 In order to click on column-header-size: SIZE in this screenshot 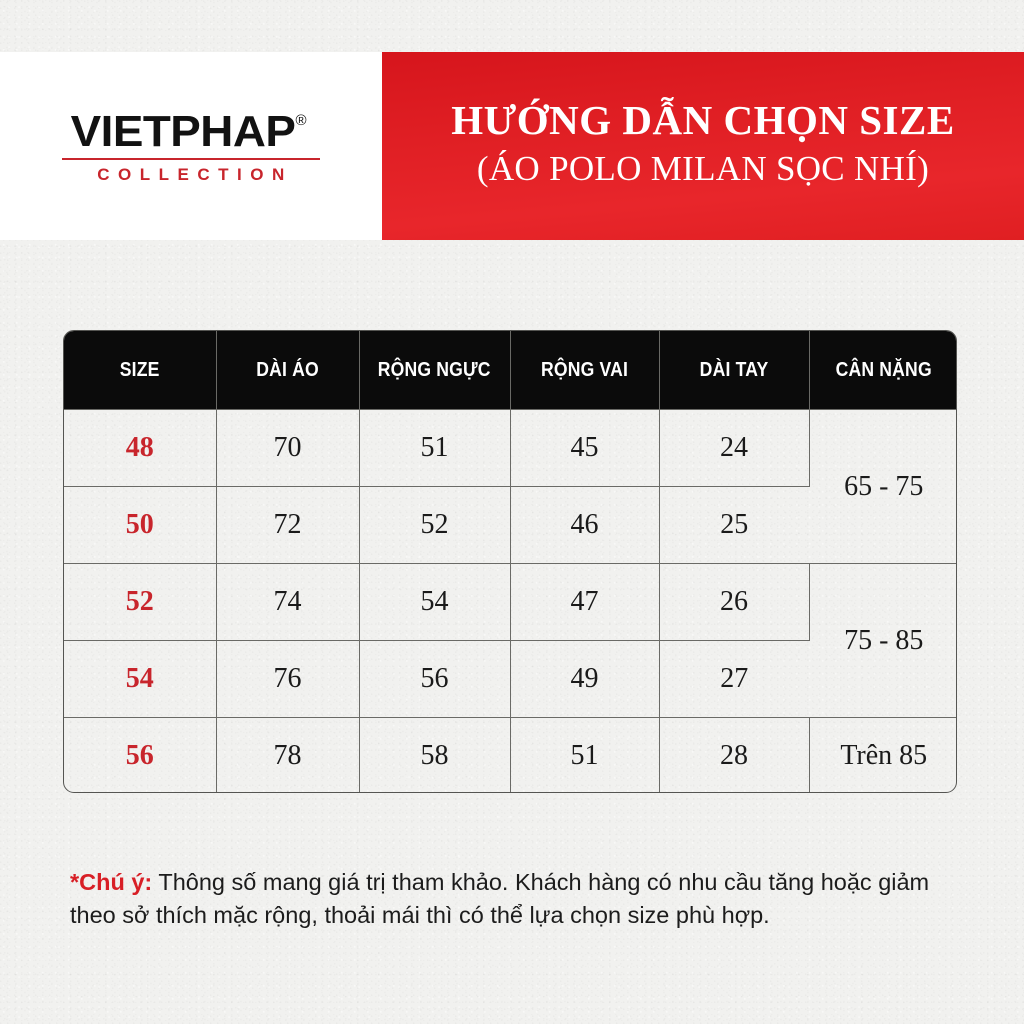, I will do `click(140, 370)`.